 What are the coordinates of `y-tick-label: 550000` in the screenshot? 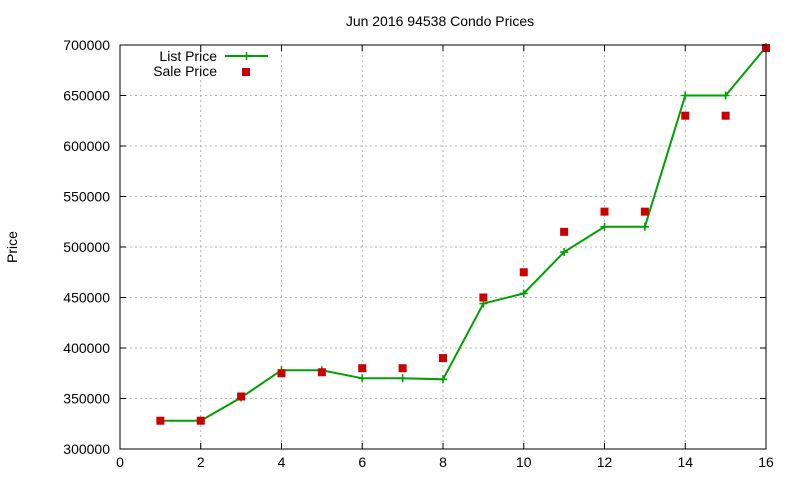 It's located at (86, 197).